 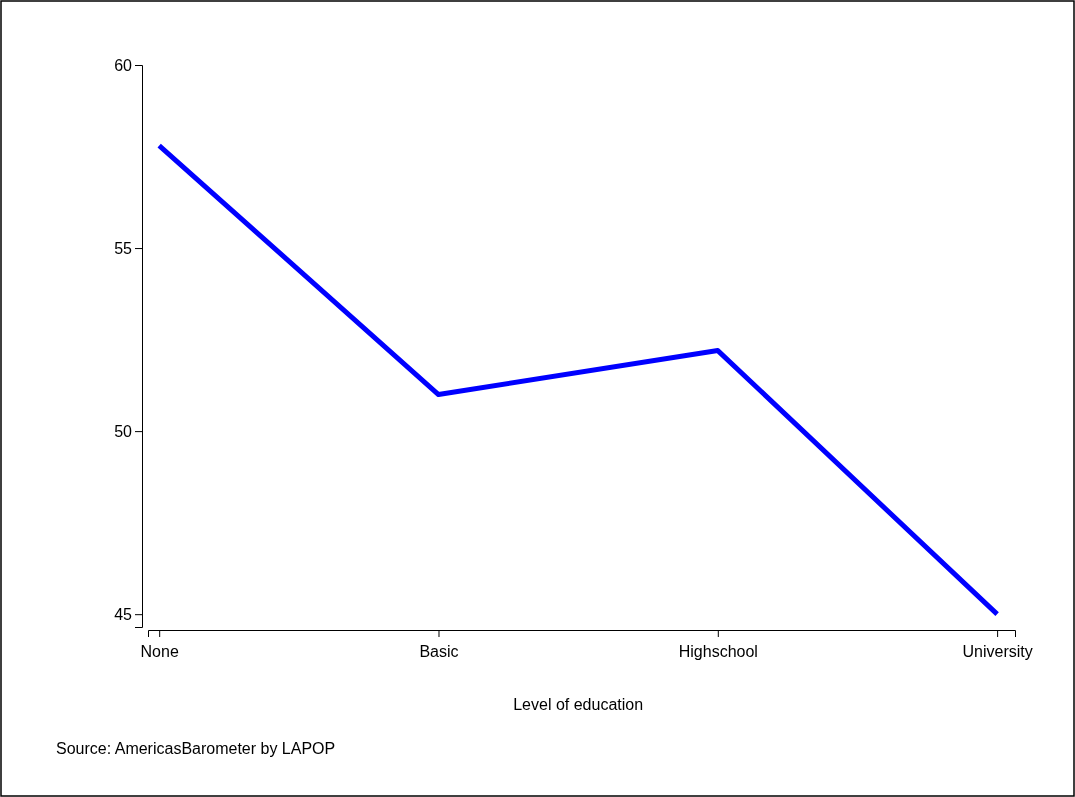 What do you see at coordinates (123, 614) in the screenshot?
I see `y-tick-label: 45` at bounding box center [123, 614].